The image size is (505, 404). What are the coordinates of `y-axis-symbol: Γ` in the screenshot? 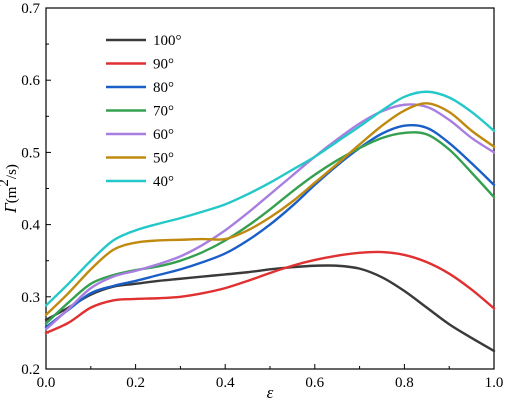 It's located at (10, 208).